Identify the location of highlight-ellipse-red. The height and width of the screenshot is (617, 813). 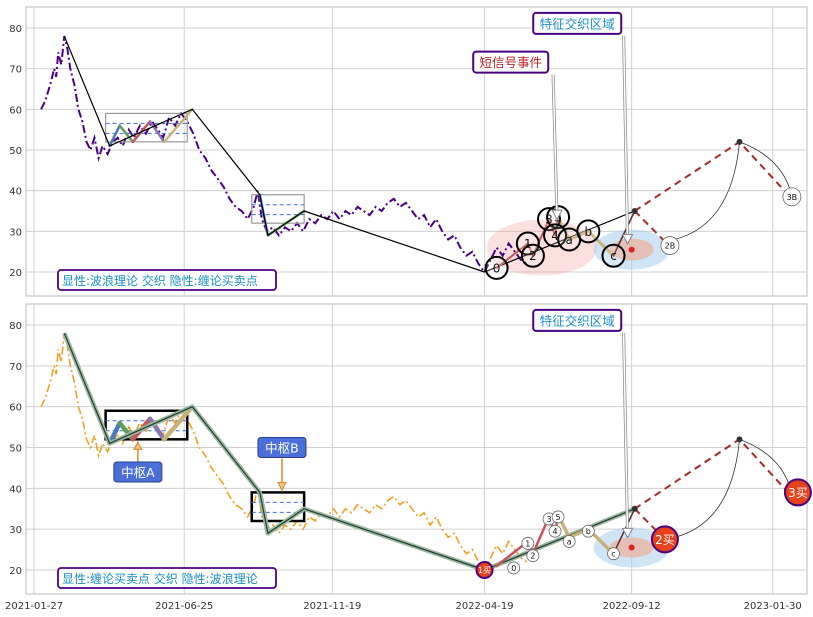
(541, 247).